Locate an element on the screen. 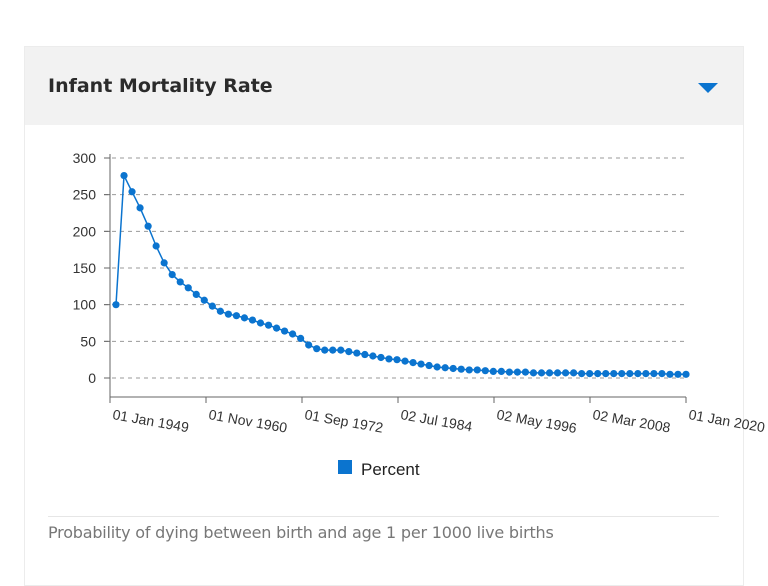 The height and width of the screenshot is (586, 768). legend-label-percent: Percent is located at coordinates (390, 469).